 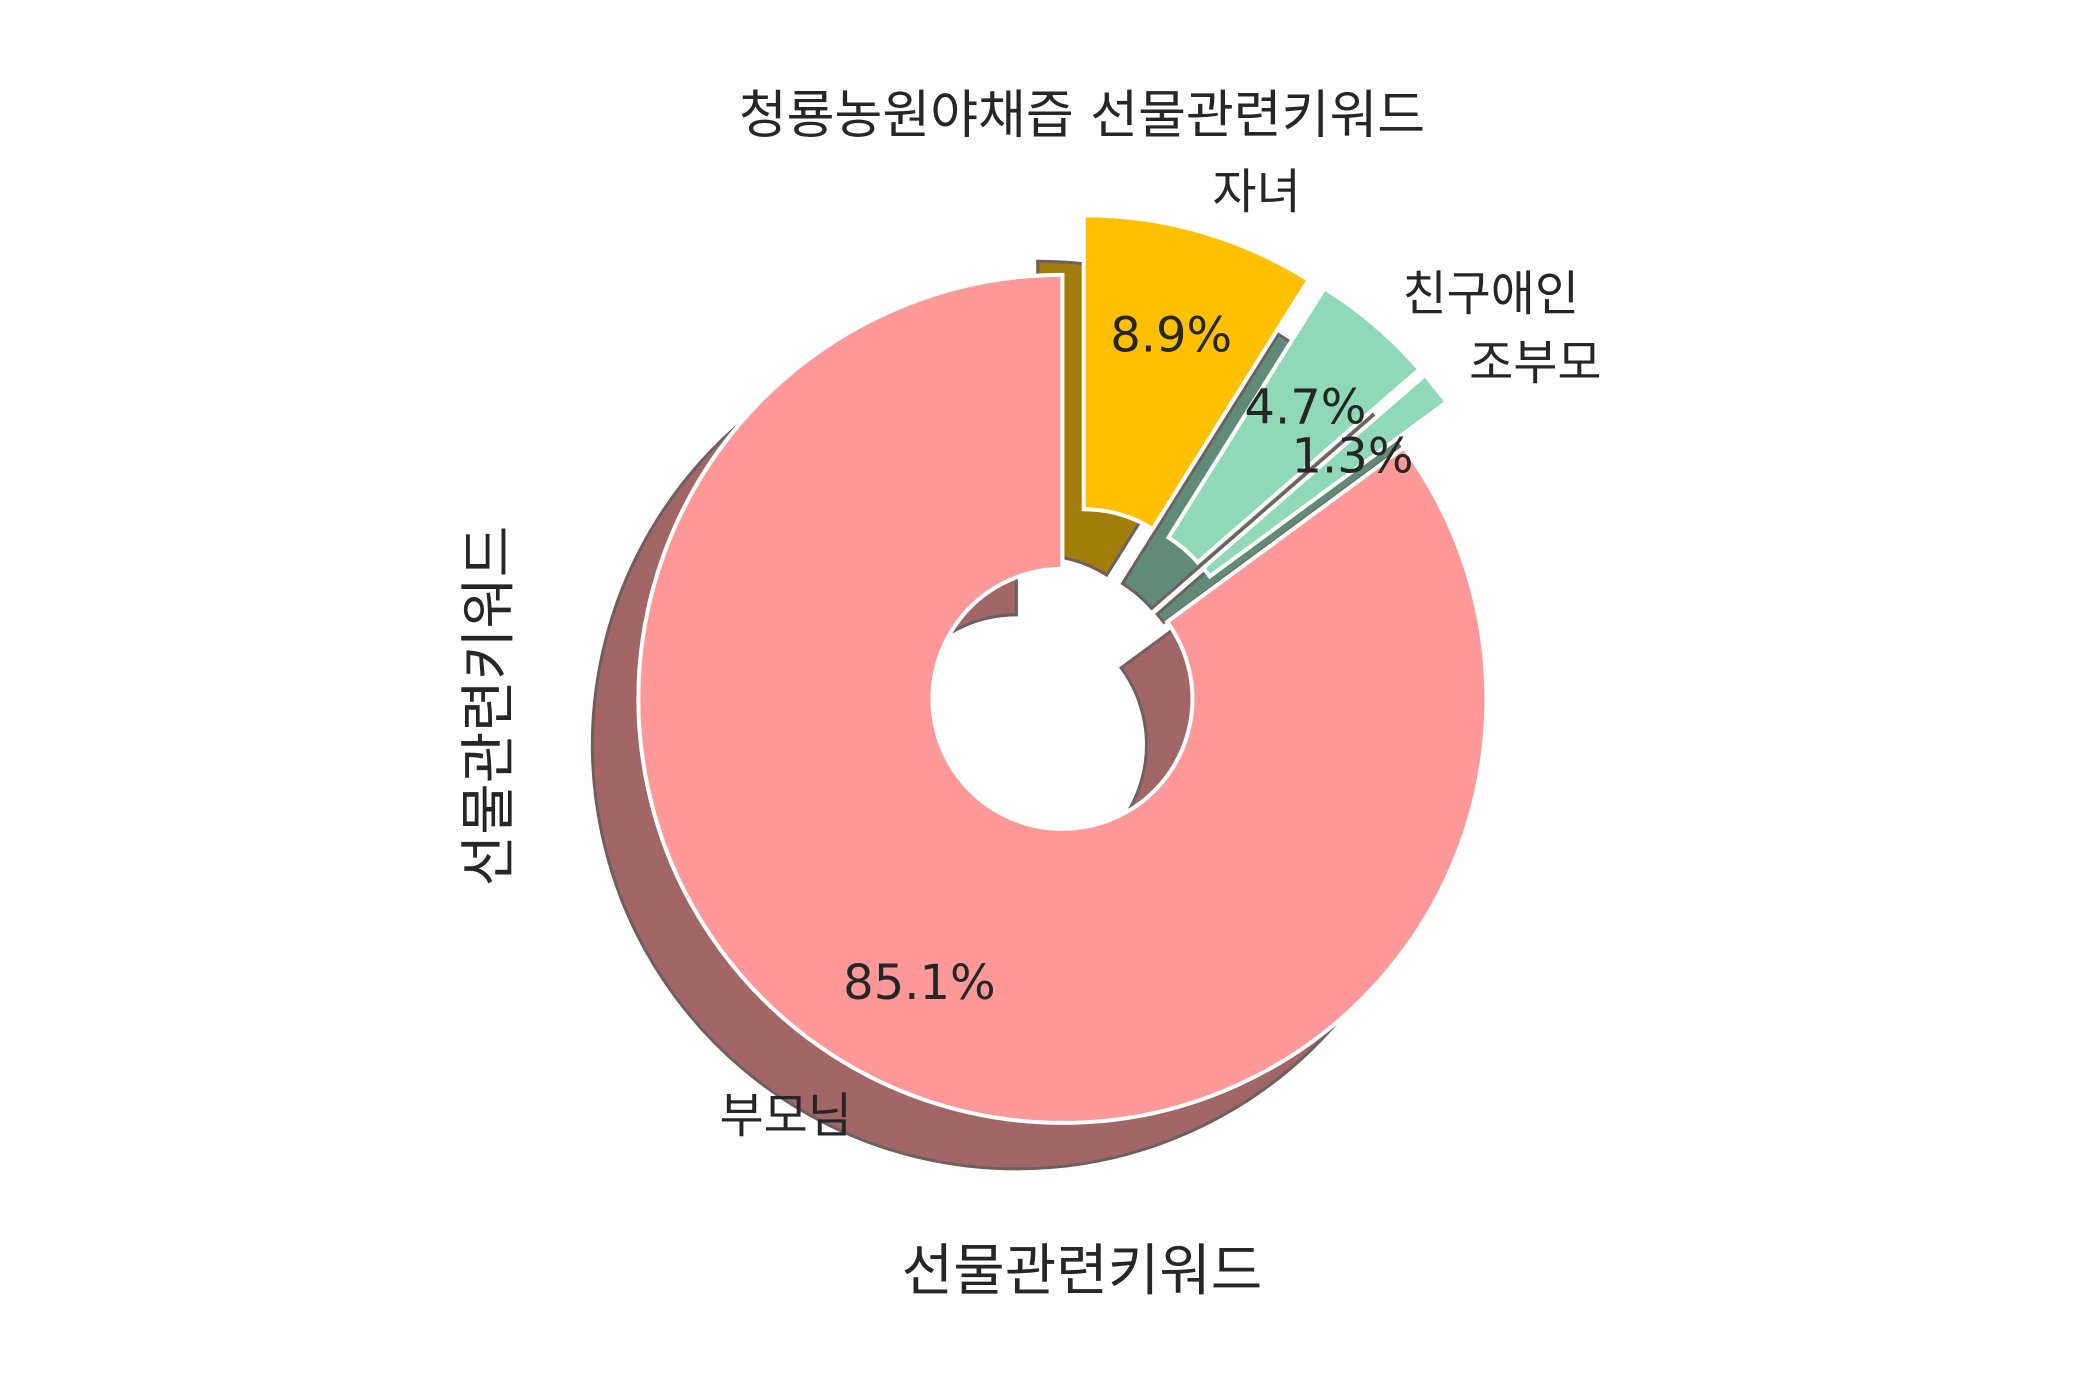 What do you see at coordinates (786, 1116) in the screenshot?
I see `category-label-0: 부모님` at bounding box center [786, 1116].